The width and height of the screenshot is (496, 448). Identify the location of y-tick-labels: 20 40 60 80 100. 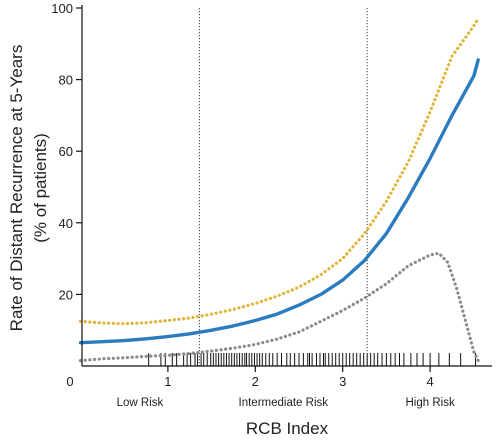
(62, 151).